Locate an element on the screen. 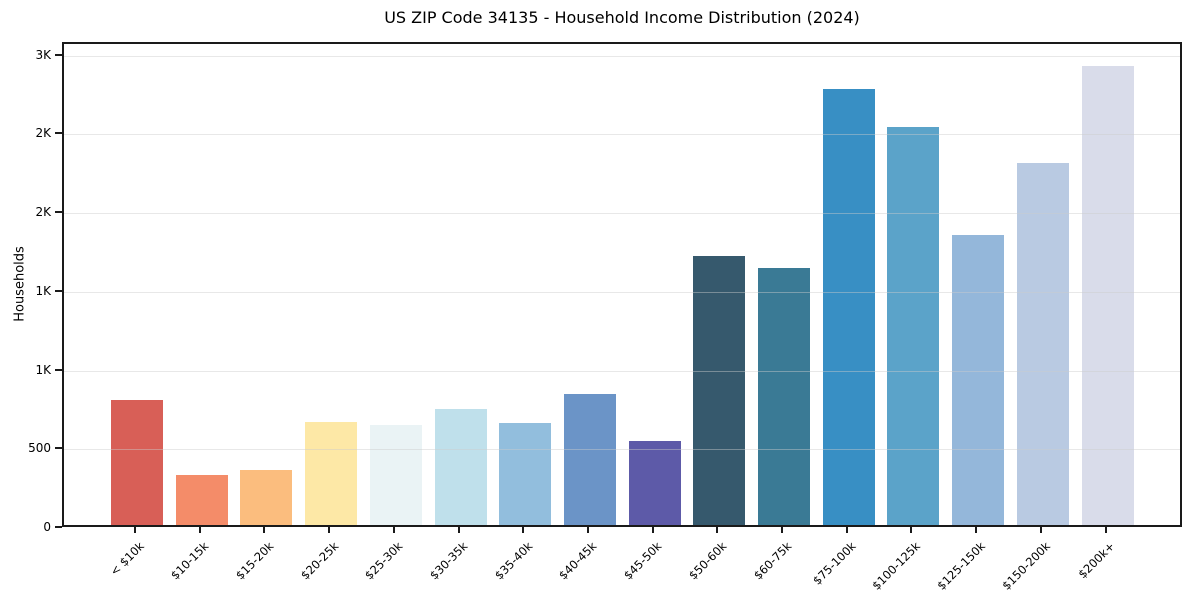 This screenshot has width=1189, height=590. bar-50-60k is located at coordinates (719, 390).